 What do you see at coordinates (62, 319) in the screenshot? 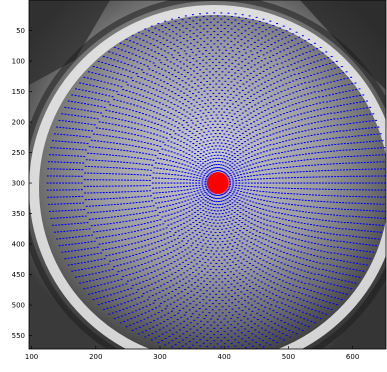
I see `photo-dark-corner-bottom-left` at bounding box center [62, 319].